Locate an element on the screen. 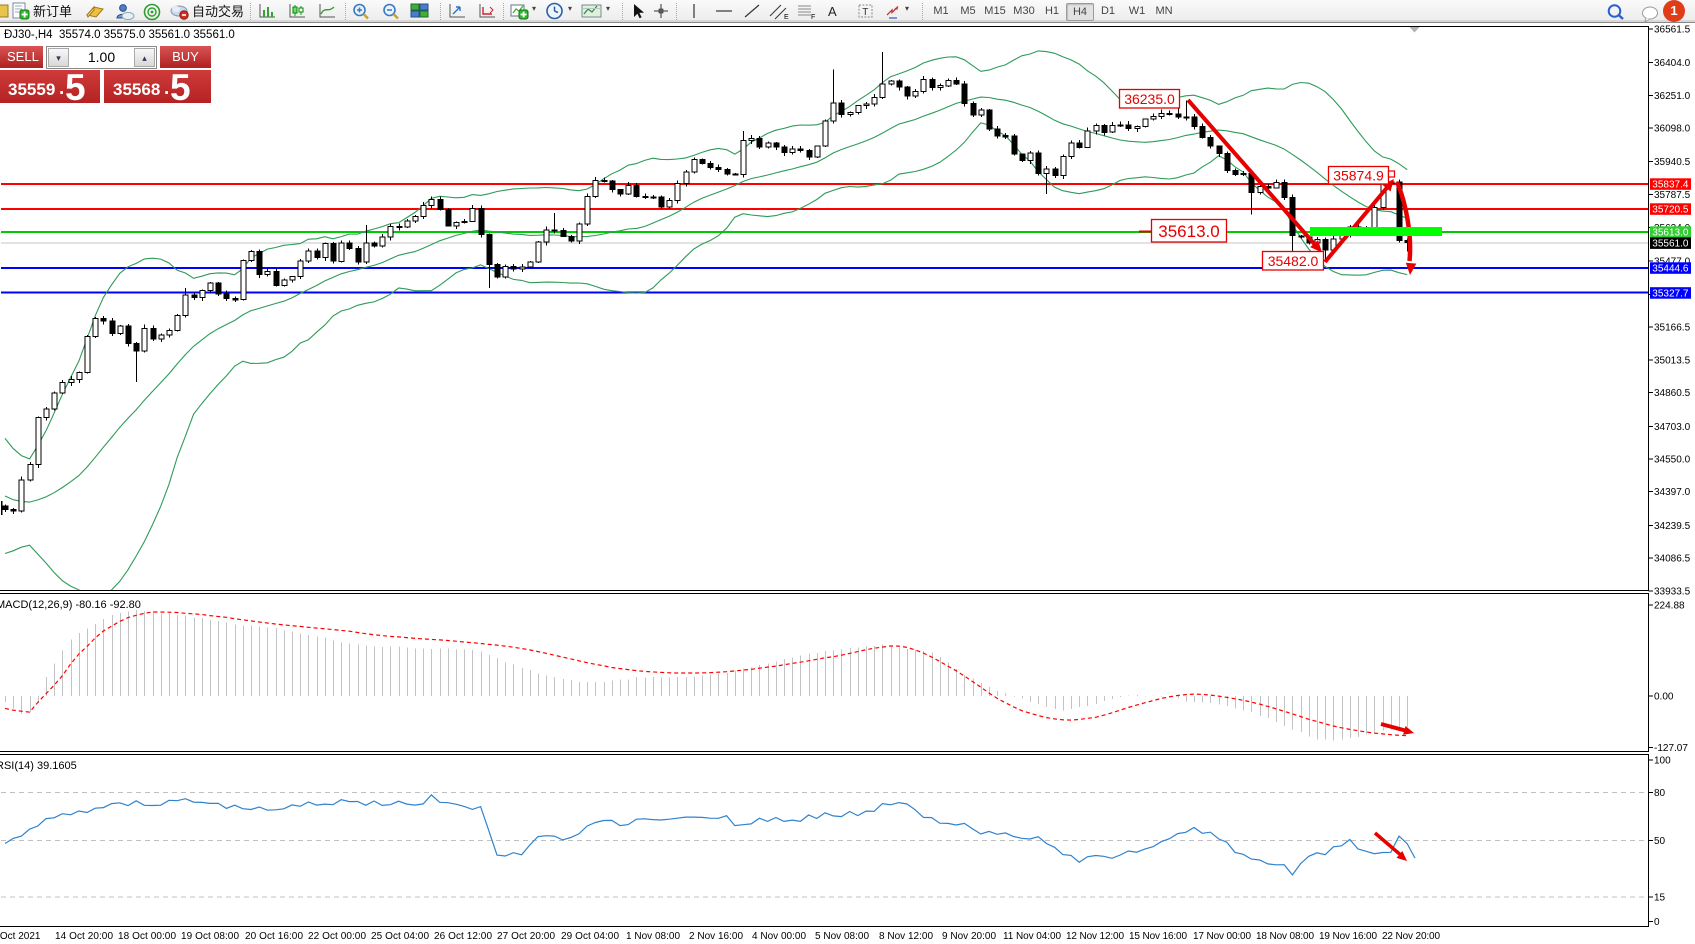 This screenshot has width=1695, height=944. svg-text: 12 Nov 12:00 is located at coordinates (1095, 936).